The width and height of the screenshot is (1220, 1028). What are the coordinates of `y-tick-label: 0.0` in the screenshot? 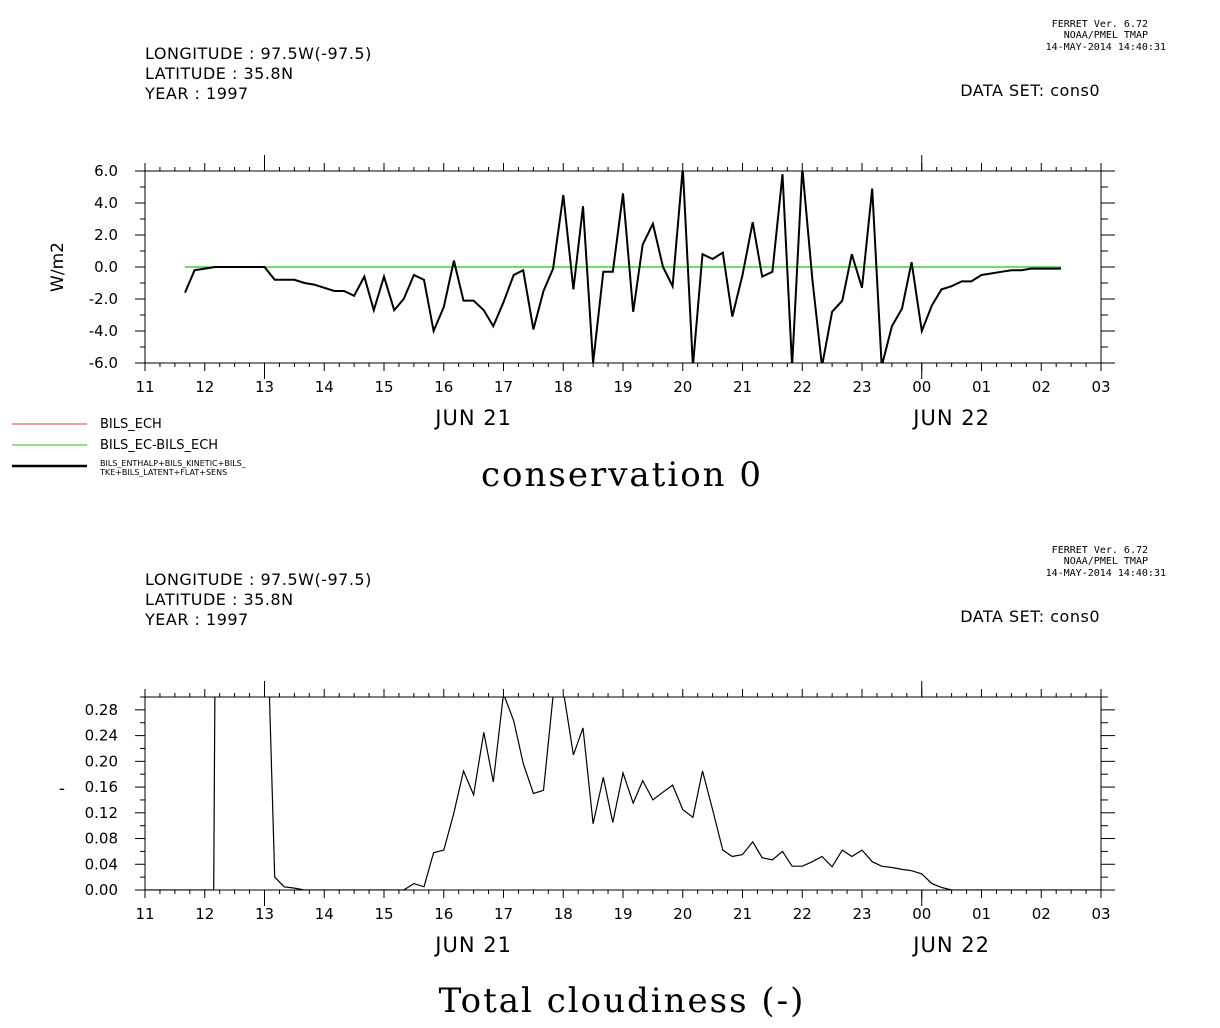 It's located at (106, 267).